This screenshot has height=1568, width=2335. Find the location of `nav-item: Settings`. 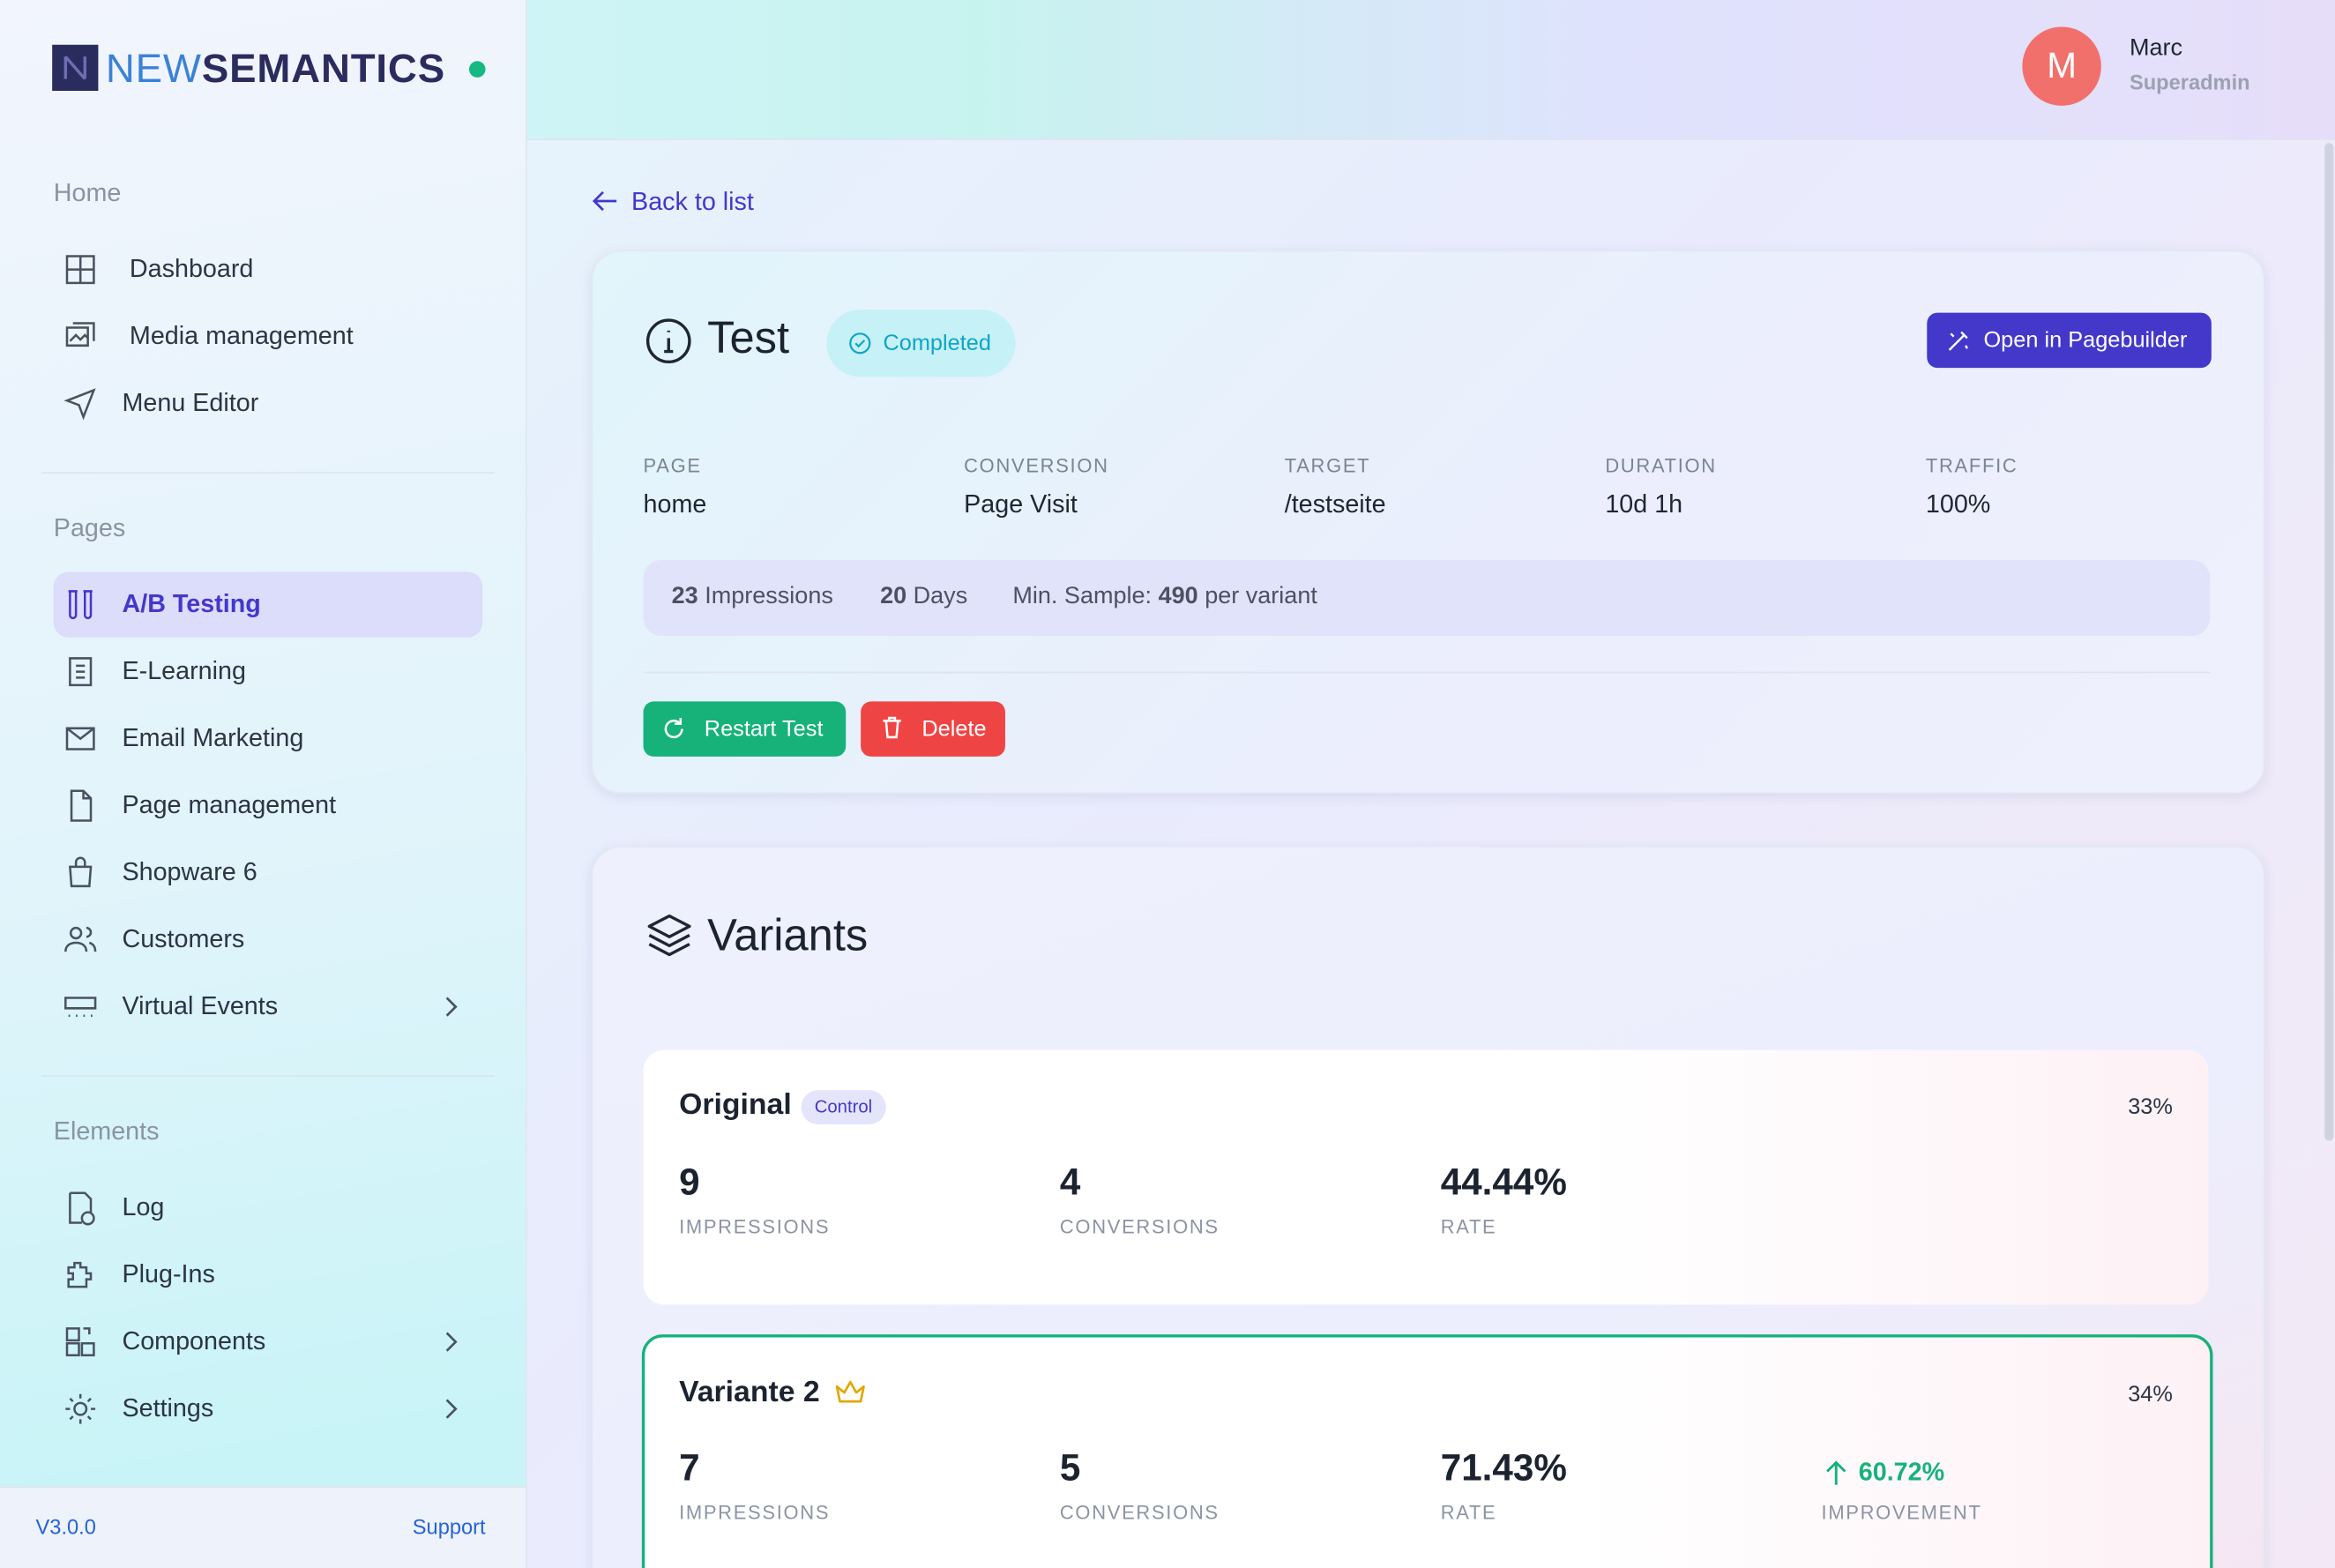

nav-item: Settings is located at coordinates (168, 1407).